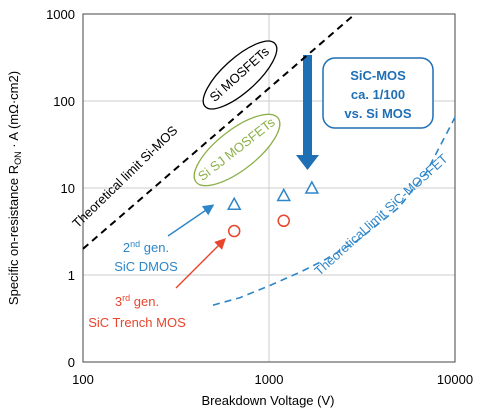 The width and height of the screenshot is (480, 415). I want to click on callout-text: vs. Si MOS, so click(378, 113).